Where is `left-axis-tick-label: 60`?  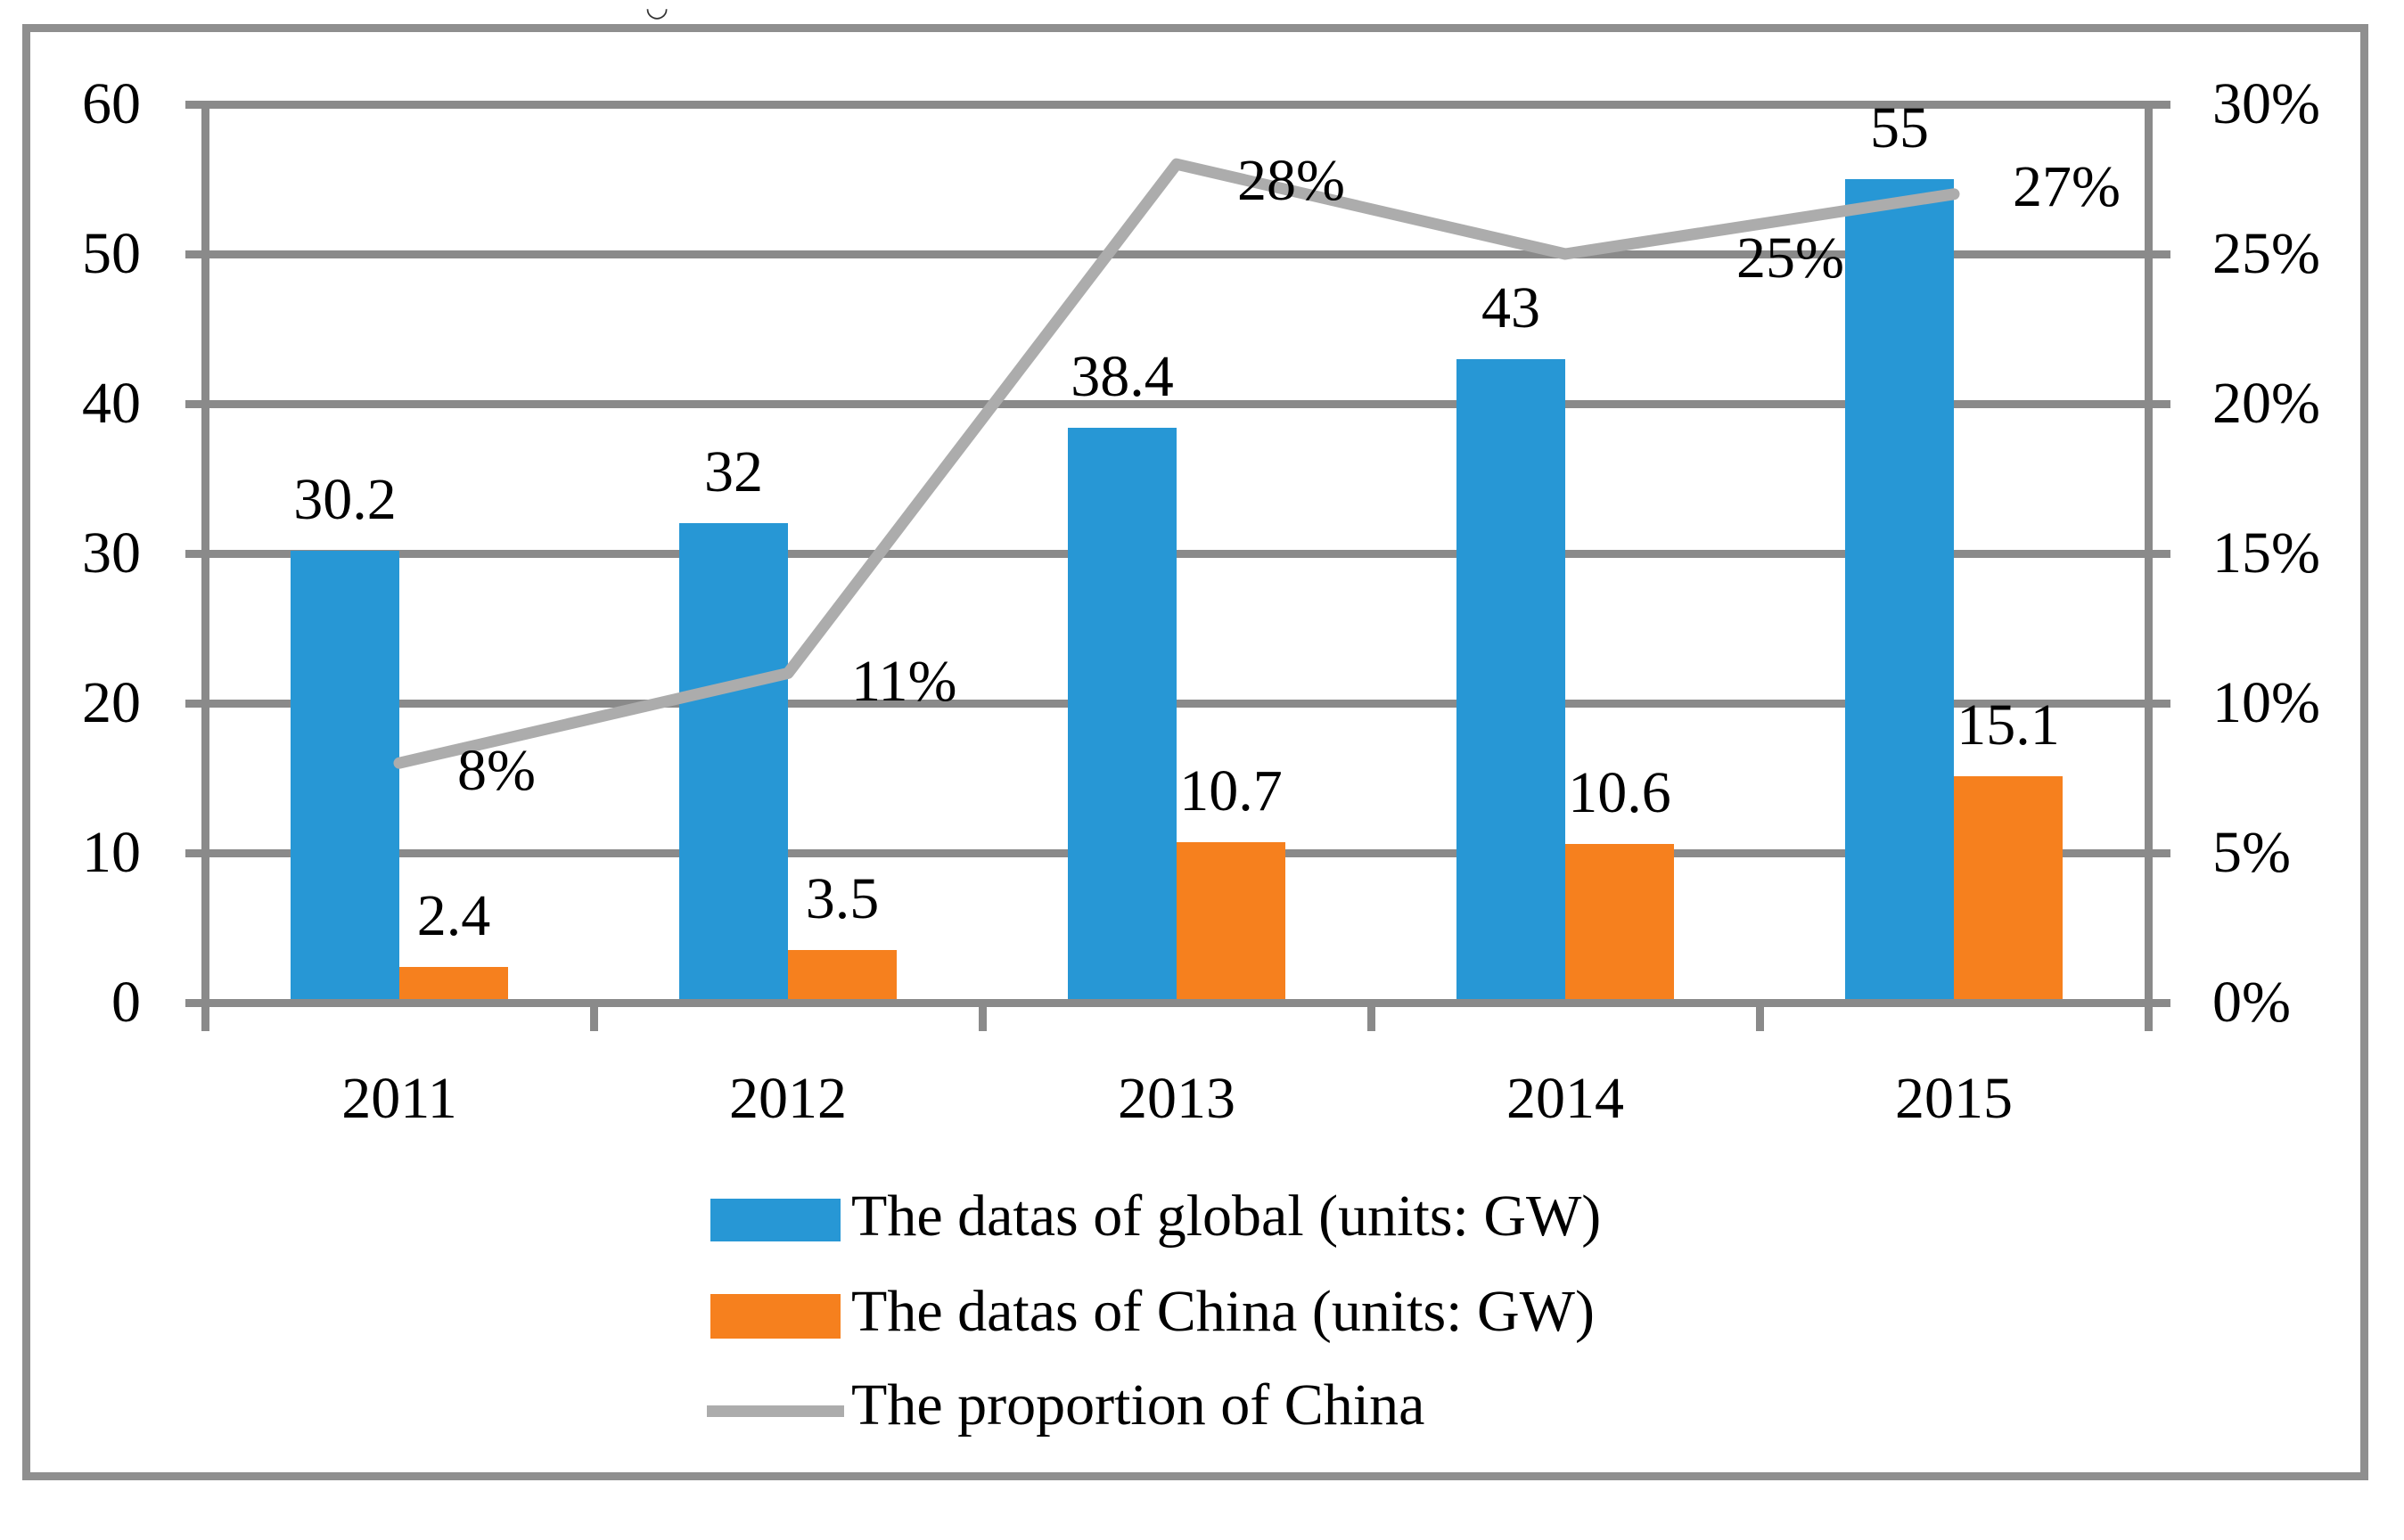 left-axis-tick-label: 60 is located at coordinates (111, 103).